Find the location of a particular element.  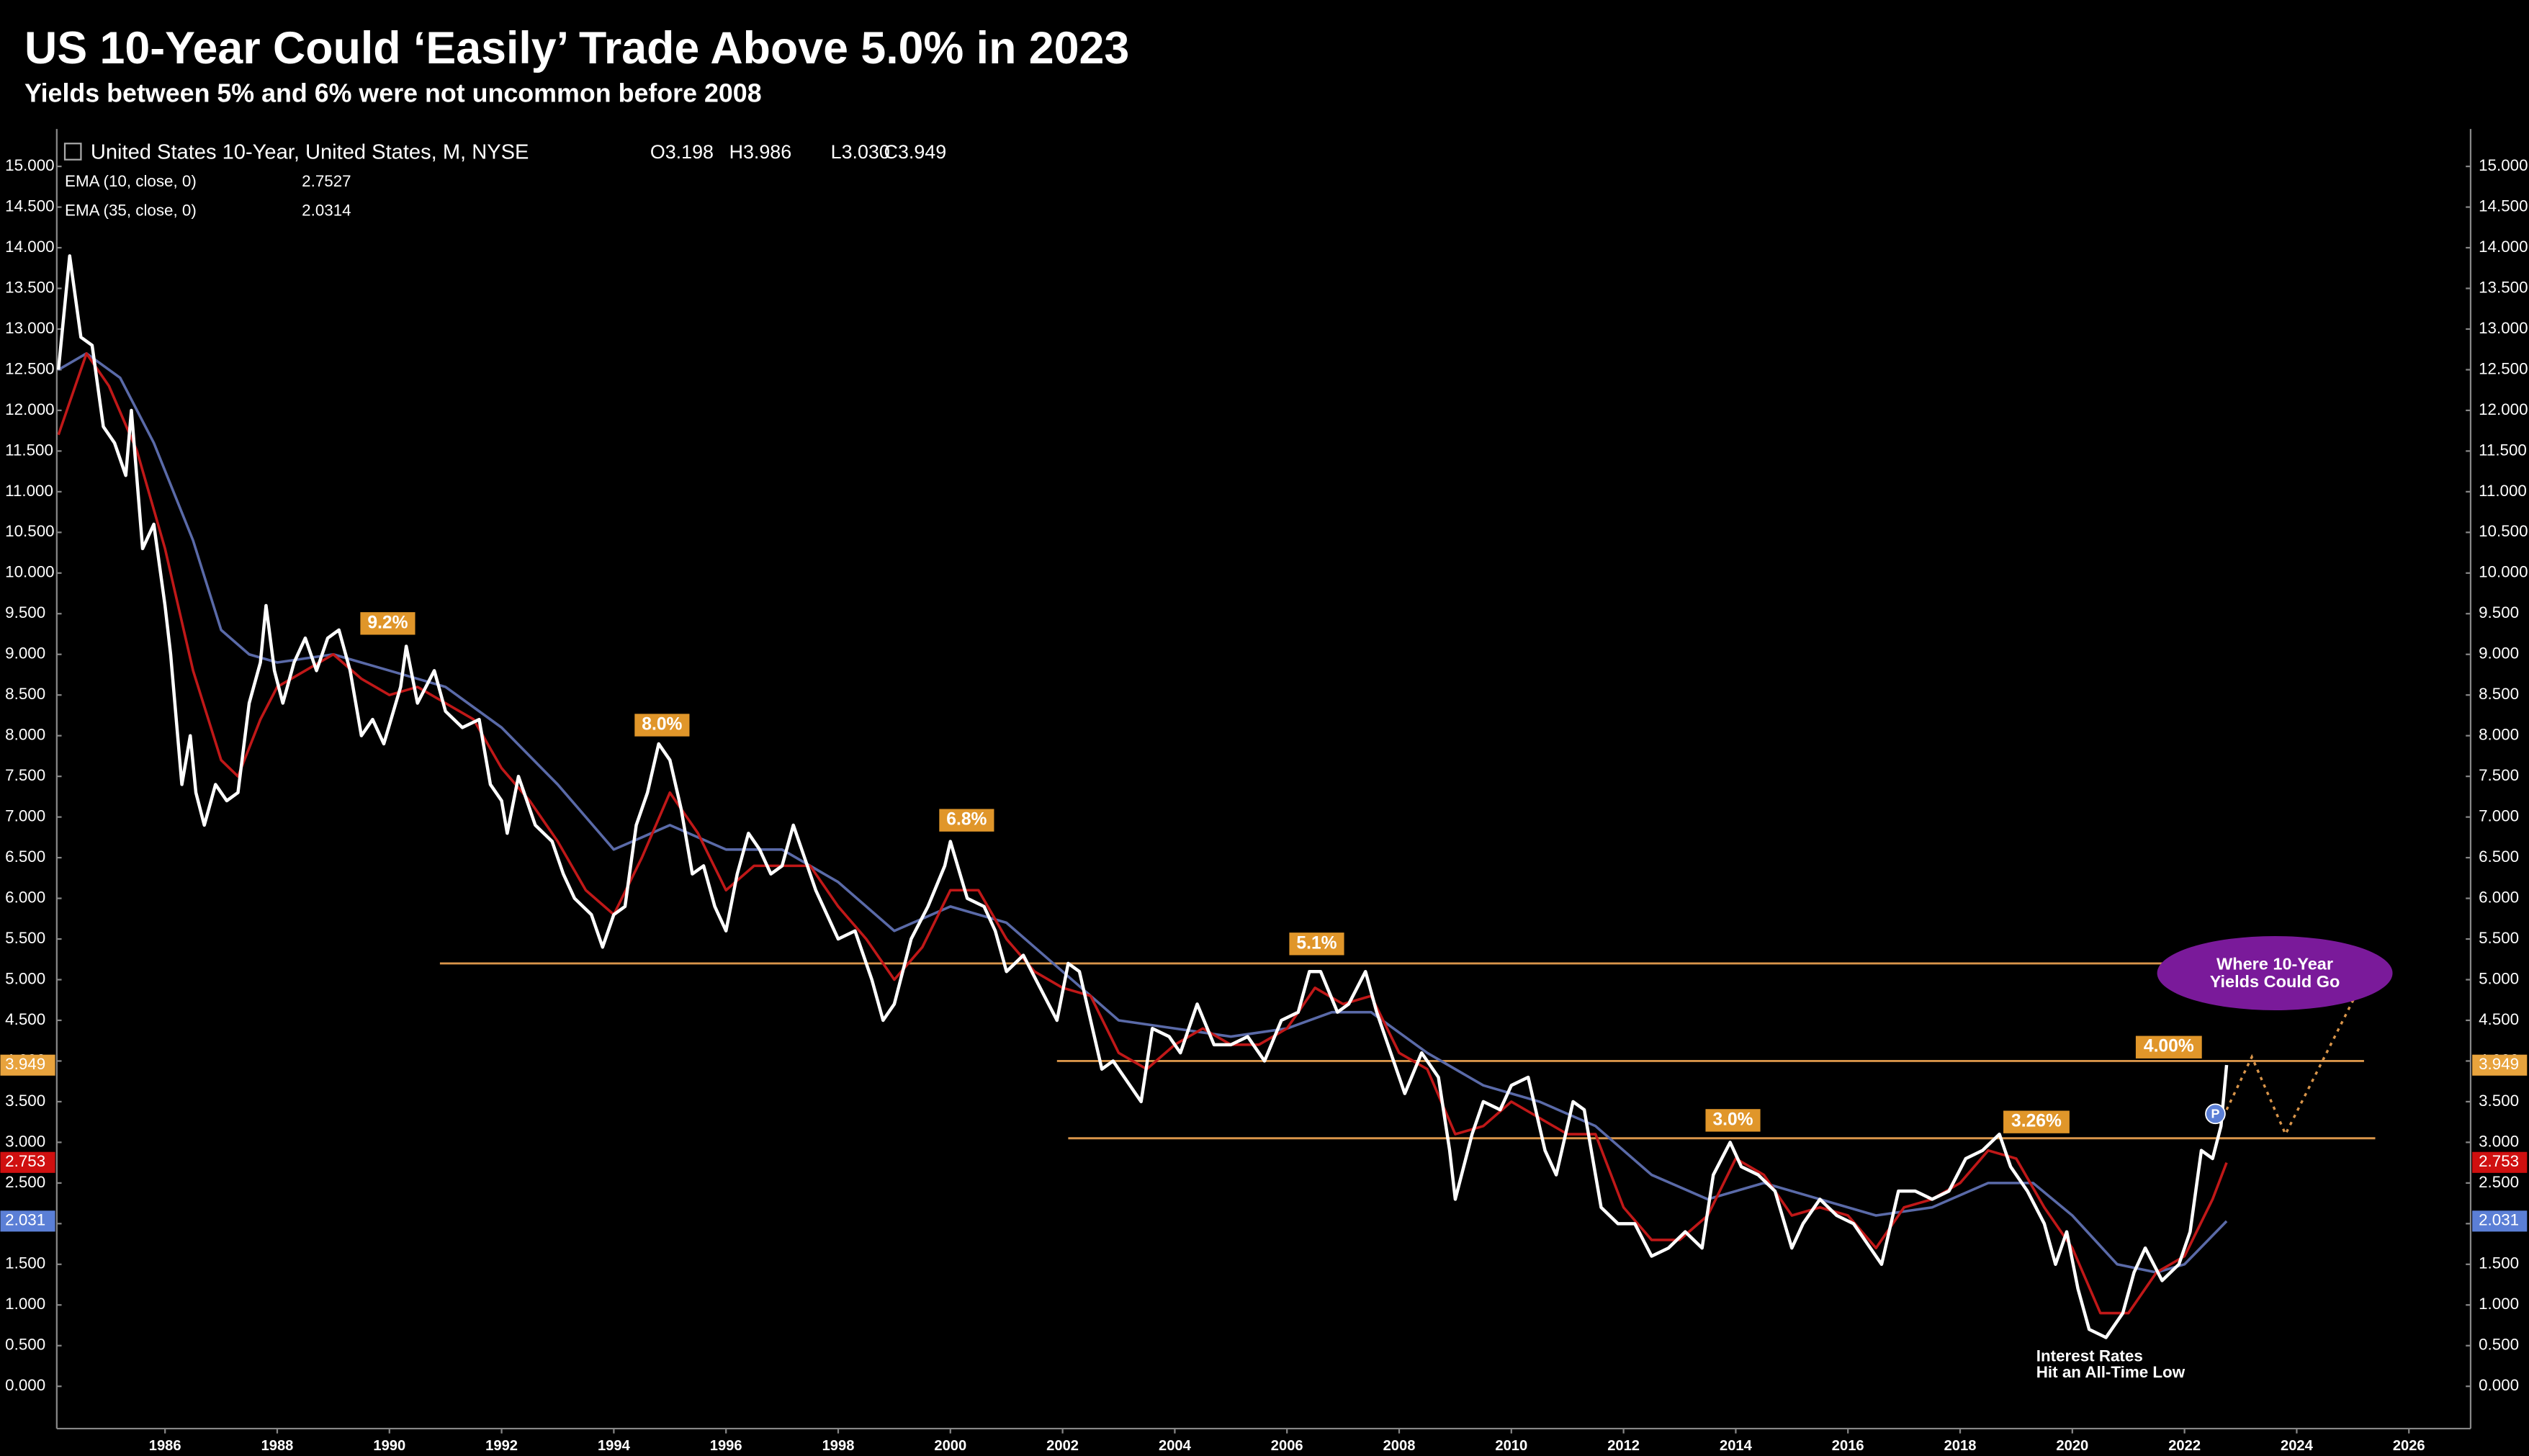

y-tick-label: 11.500 is located at coordinates (29, 450).